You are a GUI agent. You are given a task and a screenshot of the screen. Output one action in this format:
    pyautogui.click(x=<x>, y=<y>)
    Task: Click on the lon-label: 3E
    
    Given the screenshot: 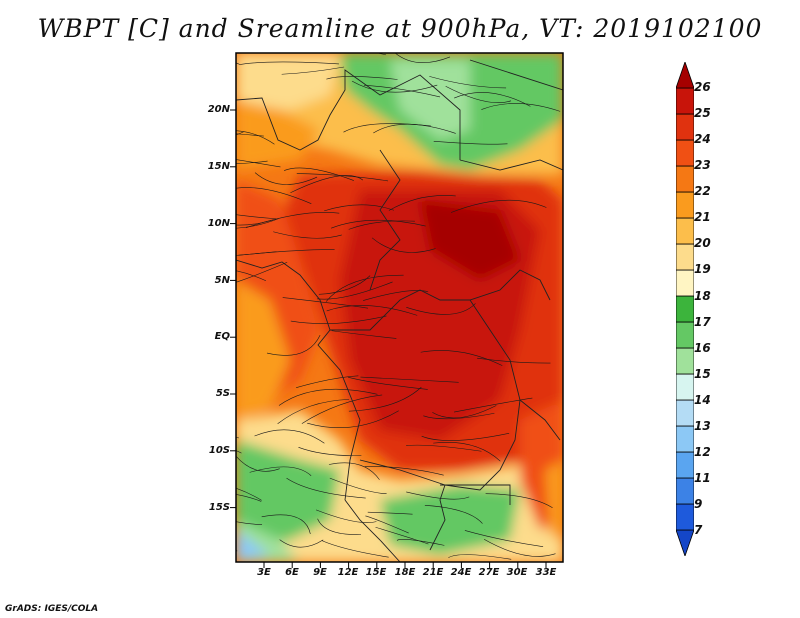 What is the action you would take?
    pyautogui.click(x=264, y=572)
    